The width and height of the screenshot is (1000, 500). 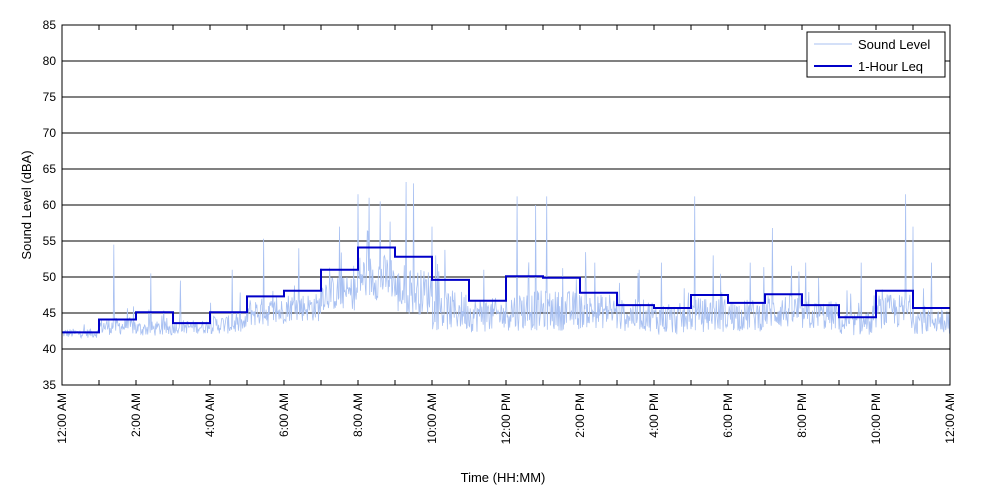 What do you see at coordinates (50, 205) in the screenshot?
I see `y-tick-label: 60` at bounding box center [50, 205].